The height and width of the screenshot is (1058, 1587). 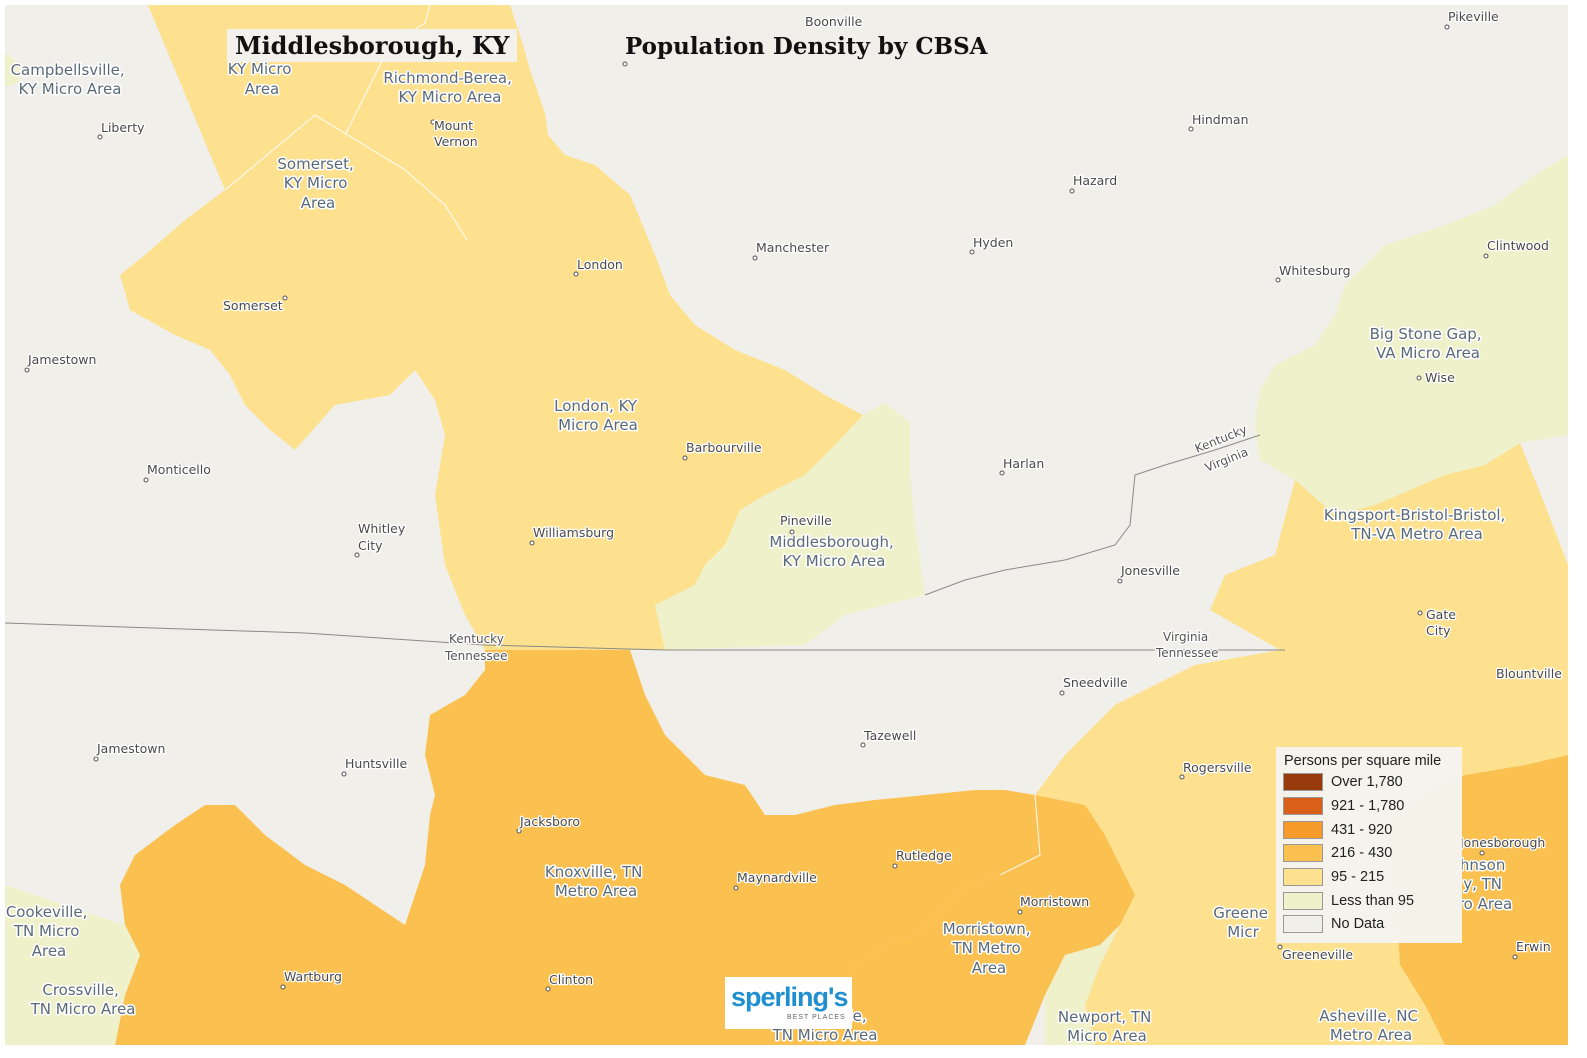 What do you see at coordinates (1362, 830) in the screenshot?
I see `legend-label: 431 - 920` at bounding box center [1362, 830].